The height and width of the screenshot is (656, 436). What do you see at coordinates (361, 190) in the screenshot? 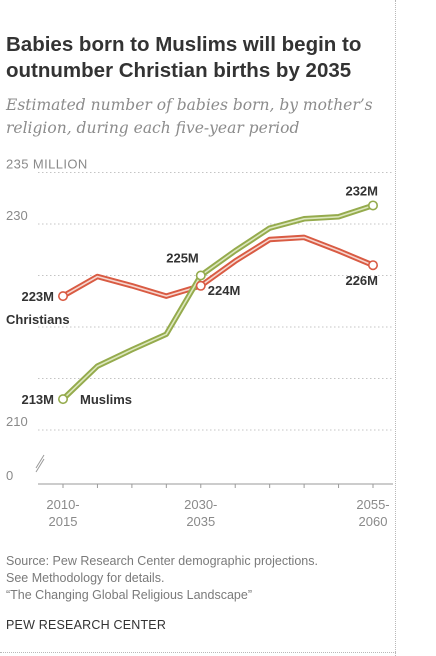
I see `data-label-muslims-9: 232M` at bounding box center [361, 190].